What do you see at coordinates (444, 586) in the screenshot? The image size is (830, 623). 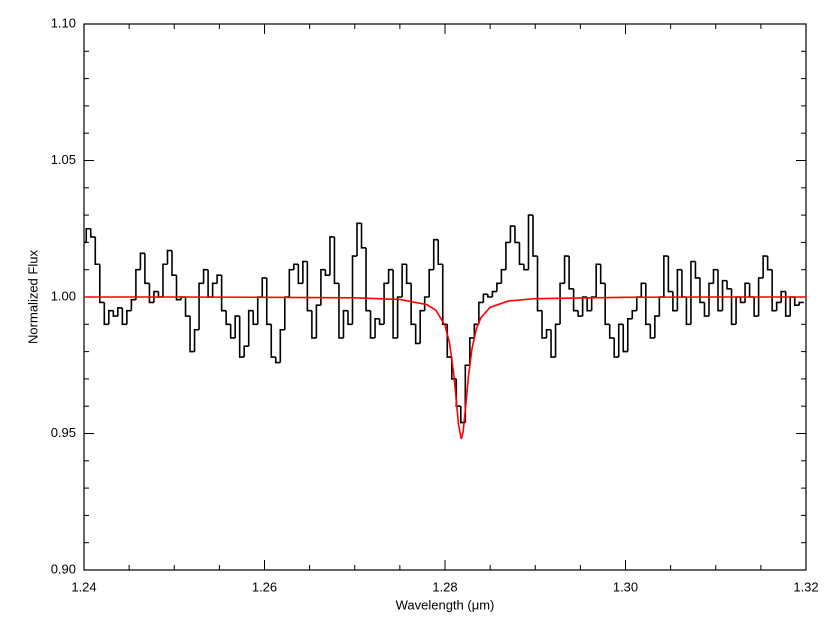 I see `x-tick-label: 1.28` at bounding box center [444, 586].